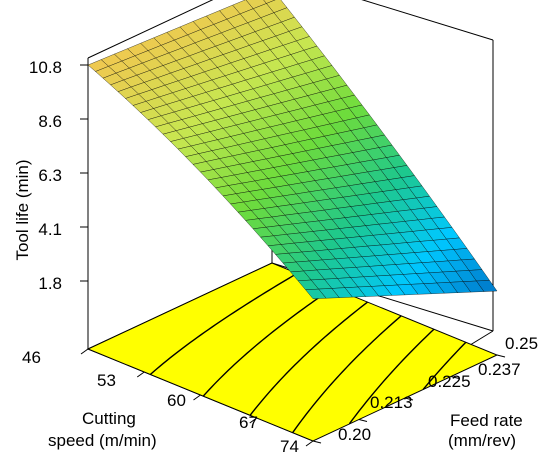 This screenshot has height=471, width=550. What do you see at coordinates (499, 369) in the screenshot?
I see `y-tick-label: 0.237` at bounding box center [499, 369].